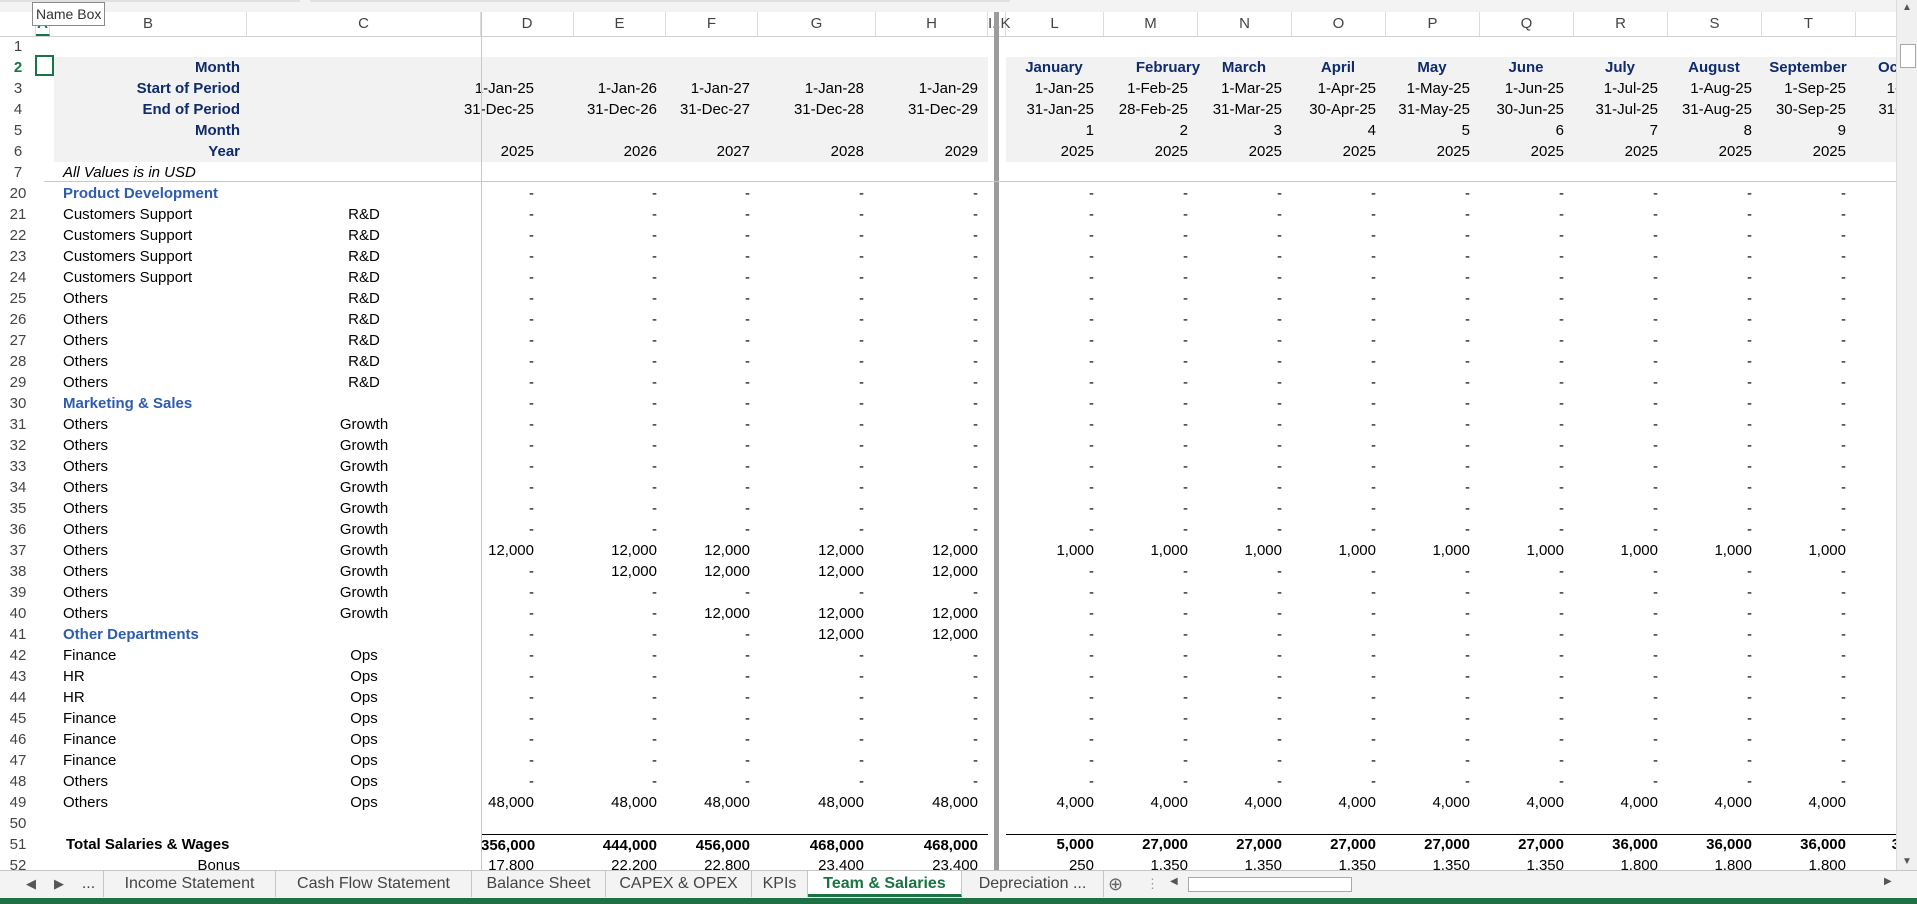  I want to click on selected-cell-a2, so click(44, 65).